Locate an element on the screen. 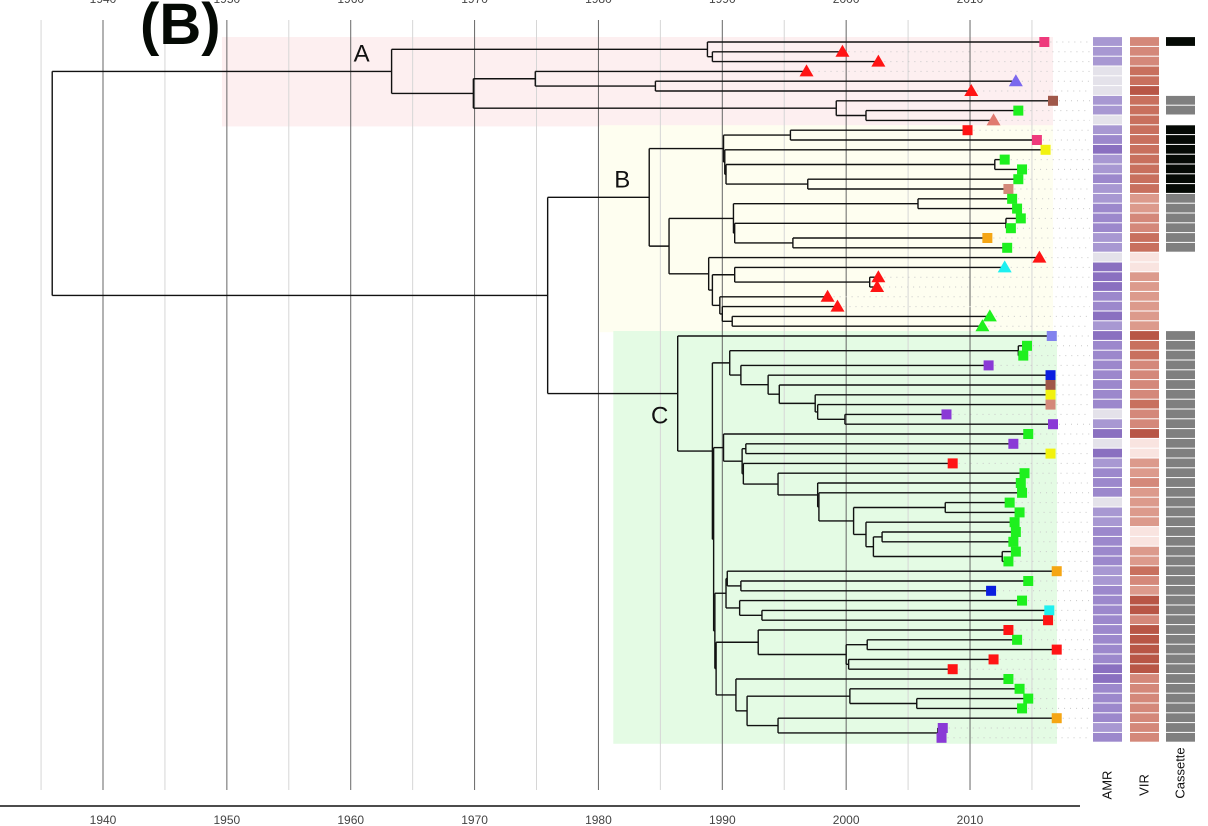 The height and width of the screenshot is (826, 1208). panel-label: (B) is located at coordinates (180, 28).